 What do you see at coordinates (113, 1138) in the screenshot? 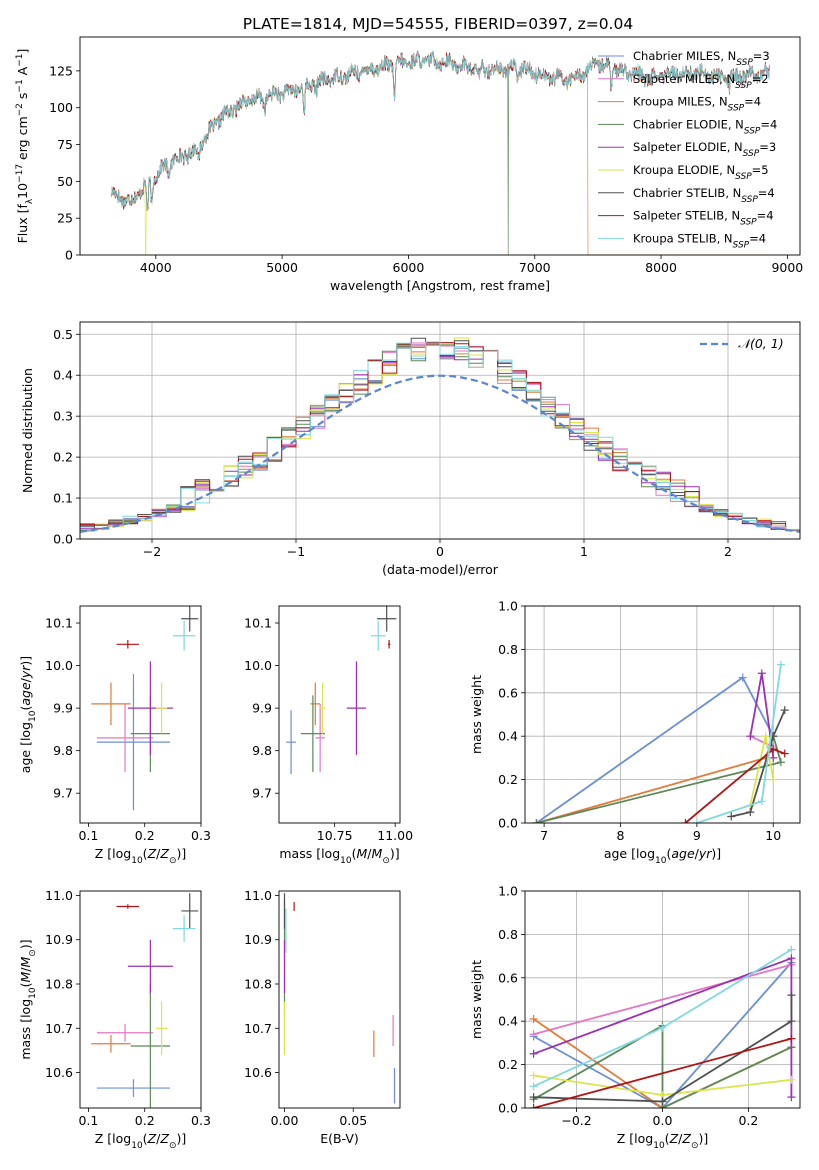
I see `label-part: Z [log` at bounding box center [113, 1138].